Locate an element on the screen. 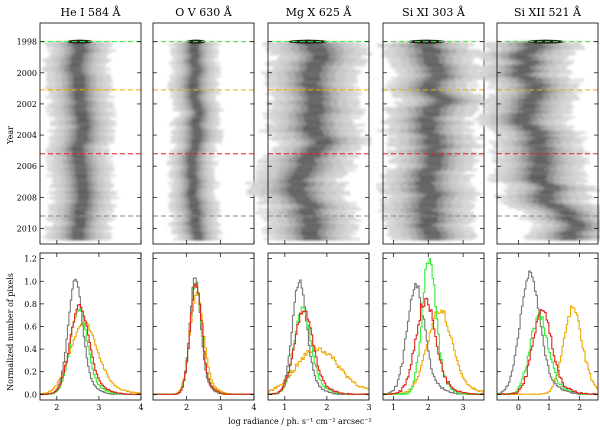 Image resolution: width=600 pixels, height=430 pixels. x-tick-label: 1 is located at coordinates (284, 407).